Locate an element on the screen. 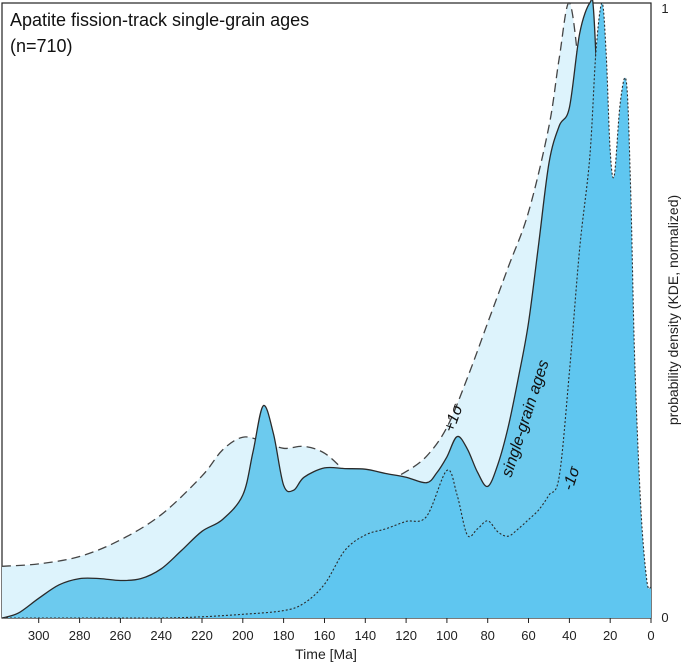 Image resolution: width=685 pixels, height=663 pixels. y-tick-label-top: 1 is located at coordinates (664, 8).